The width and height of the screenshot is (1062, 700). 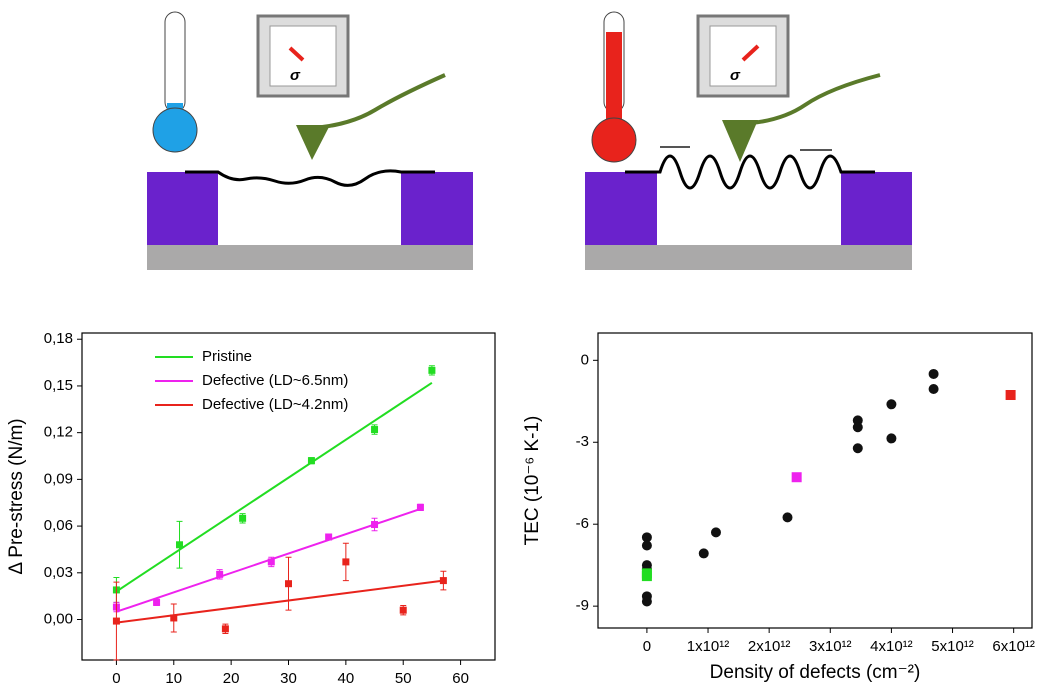 I want to click on x-tick-label: 10, so click(x=173, y=678).